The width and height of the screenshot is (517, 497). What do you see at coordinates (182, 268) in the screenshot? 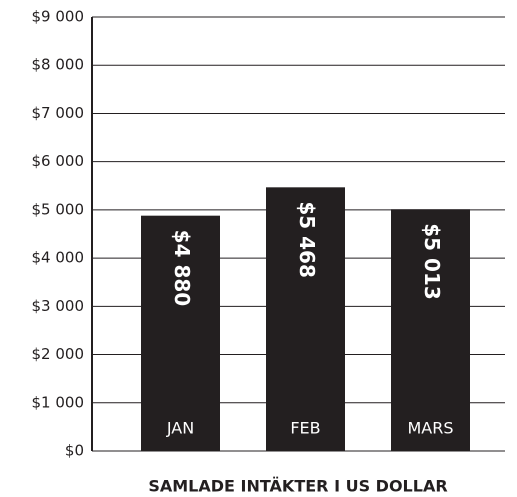
I see `value-label: $4 880` at bounding box center [182, 268].